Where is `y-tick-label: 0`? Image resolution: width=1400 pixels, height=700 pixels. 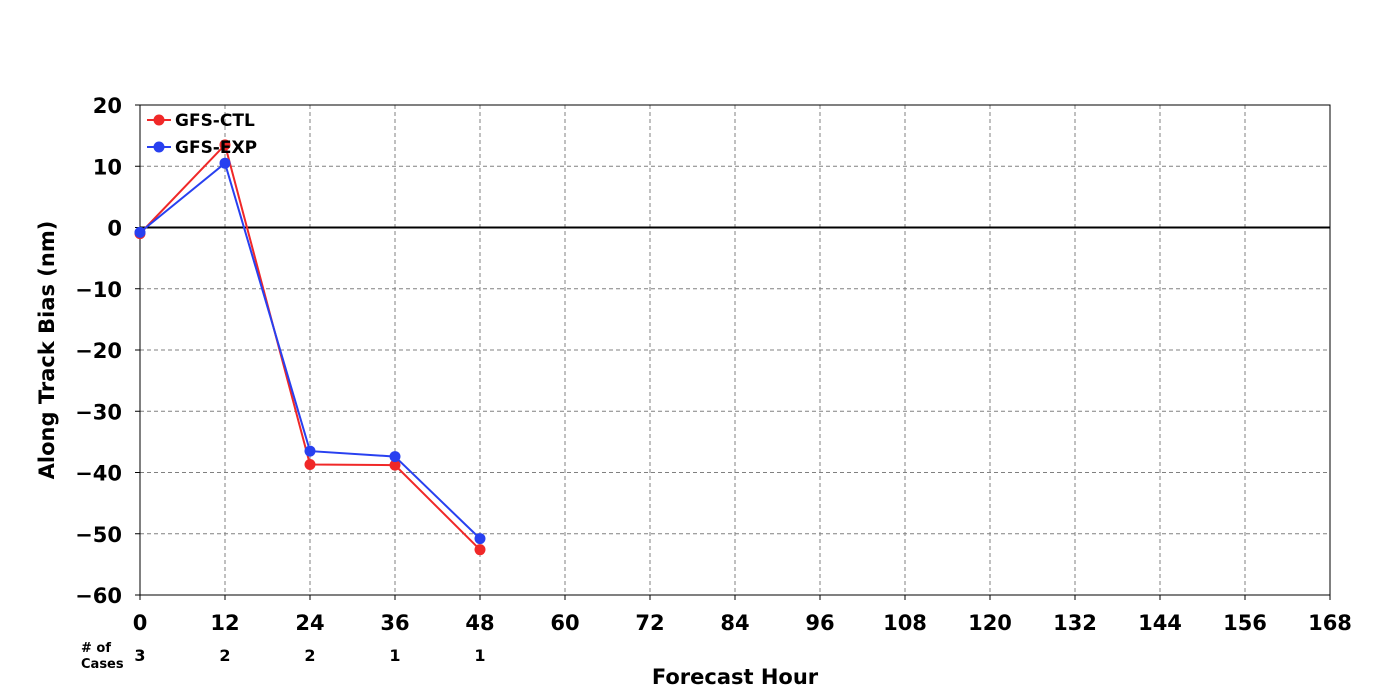
y-tick-label: 0 is located at coordinates (114, 229).